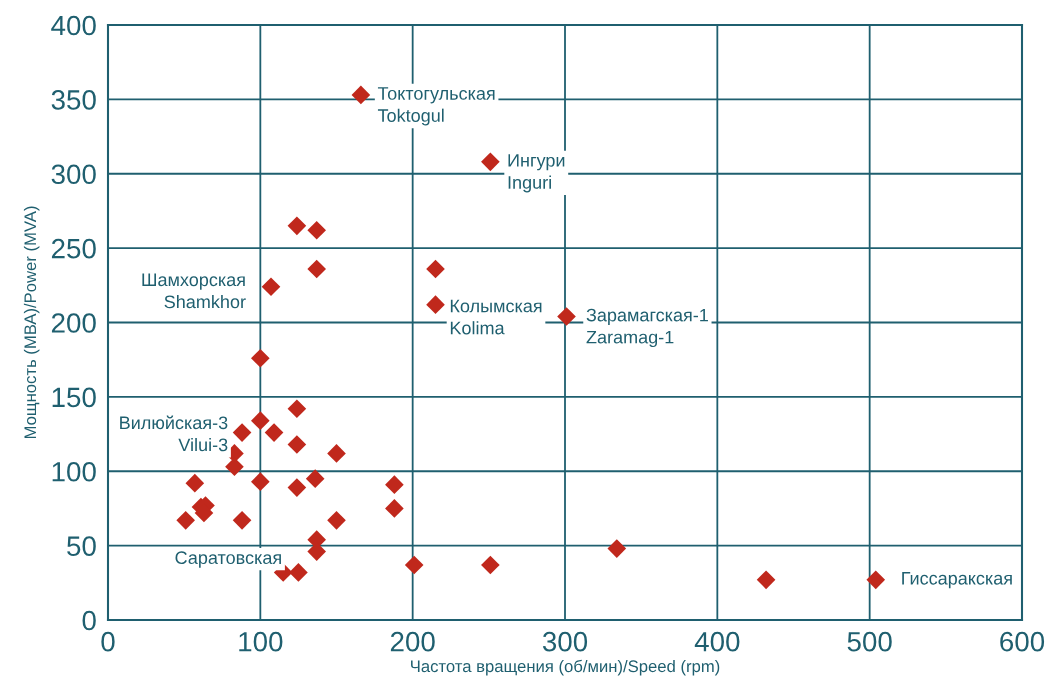  I want to click on y-tick-label: 200, so click(73, 323).